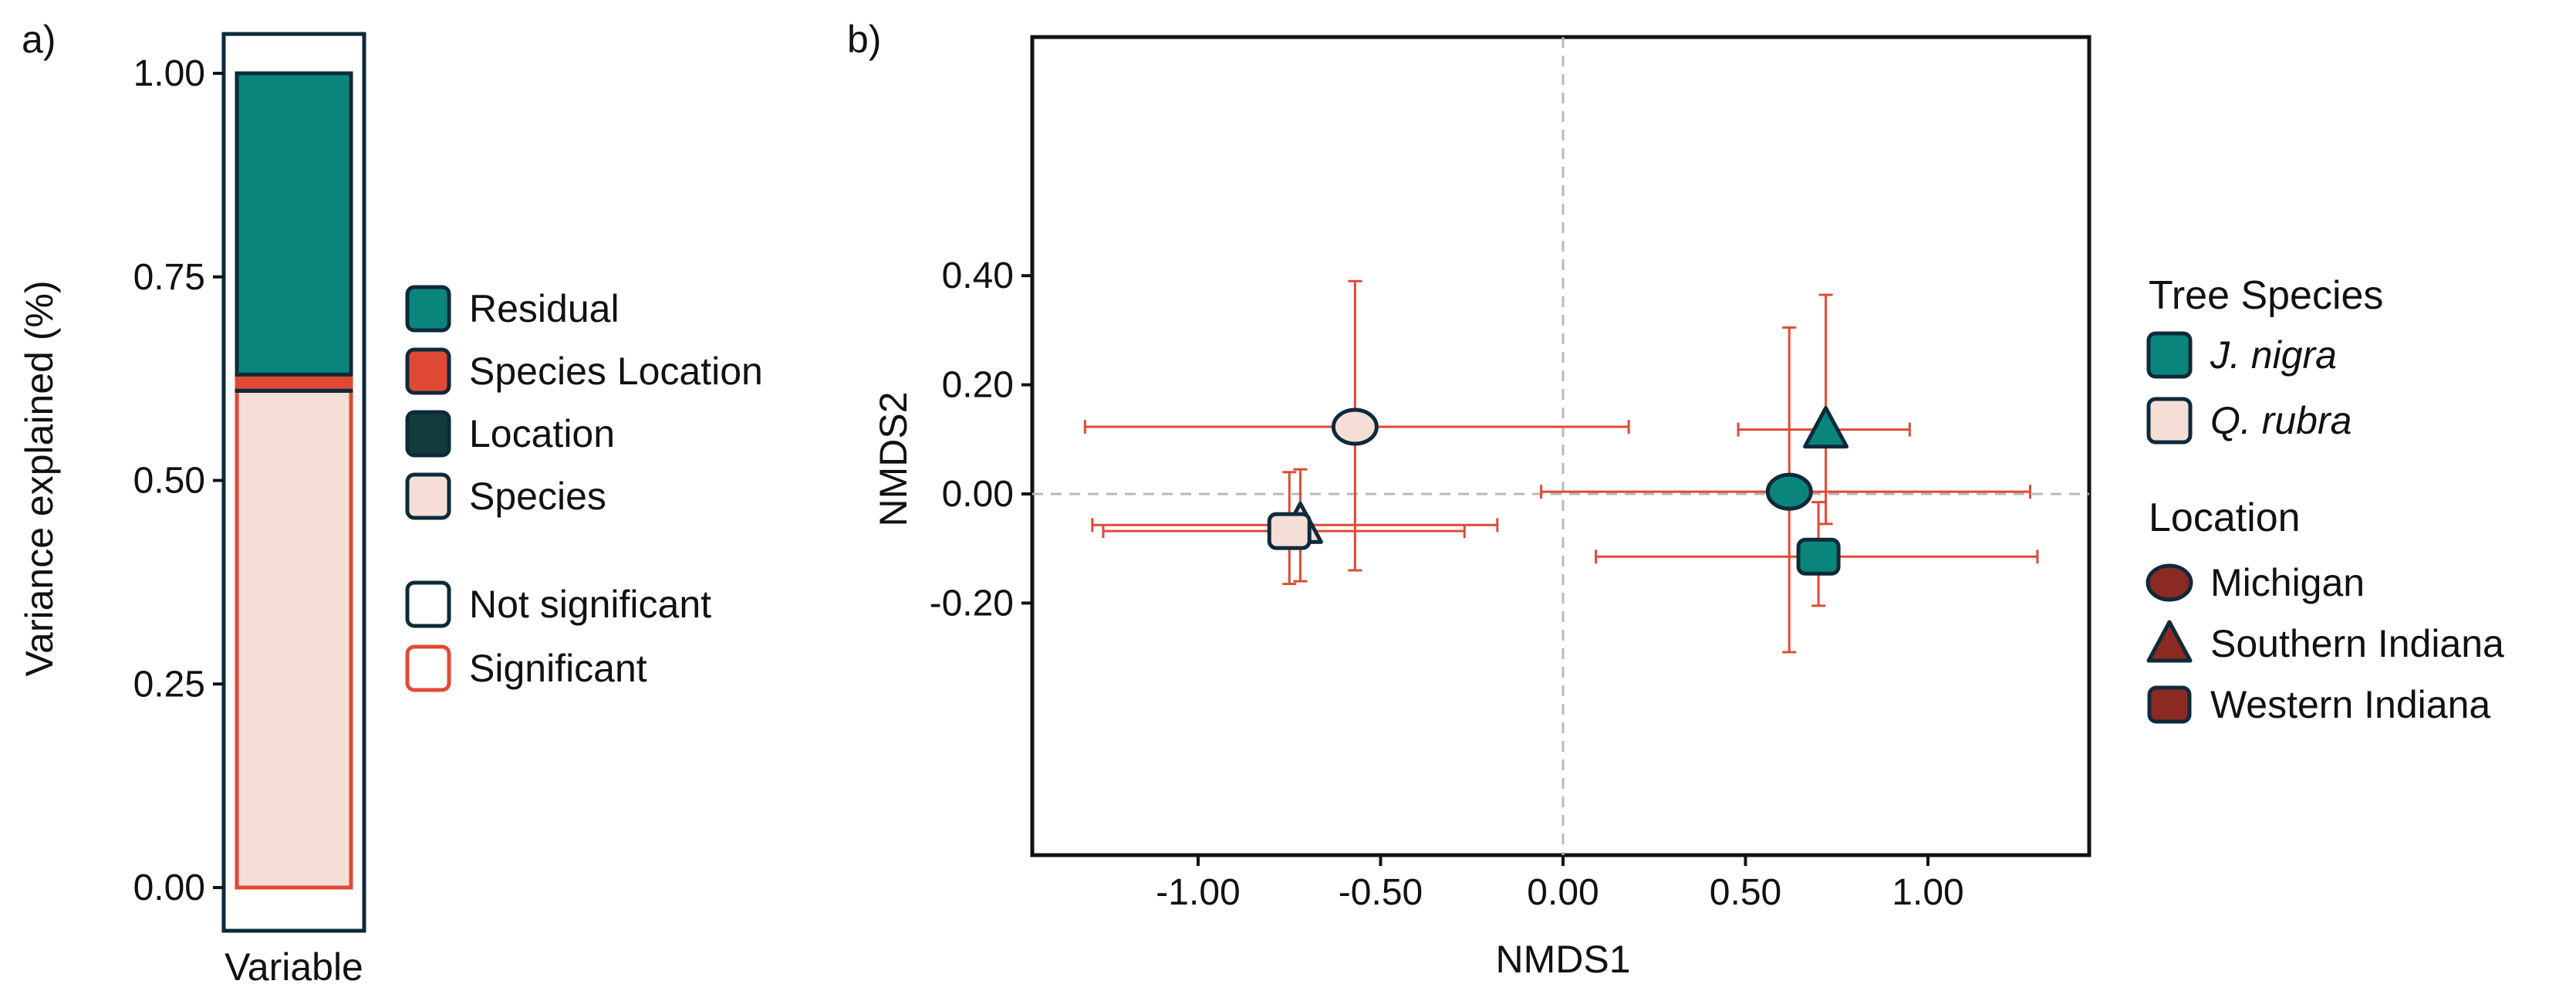  I want to click on legend-marker-western-indiana, so click(2169, 704).